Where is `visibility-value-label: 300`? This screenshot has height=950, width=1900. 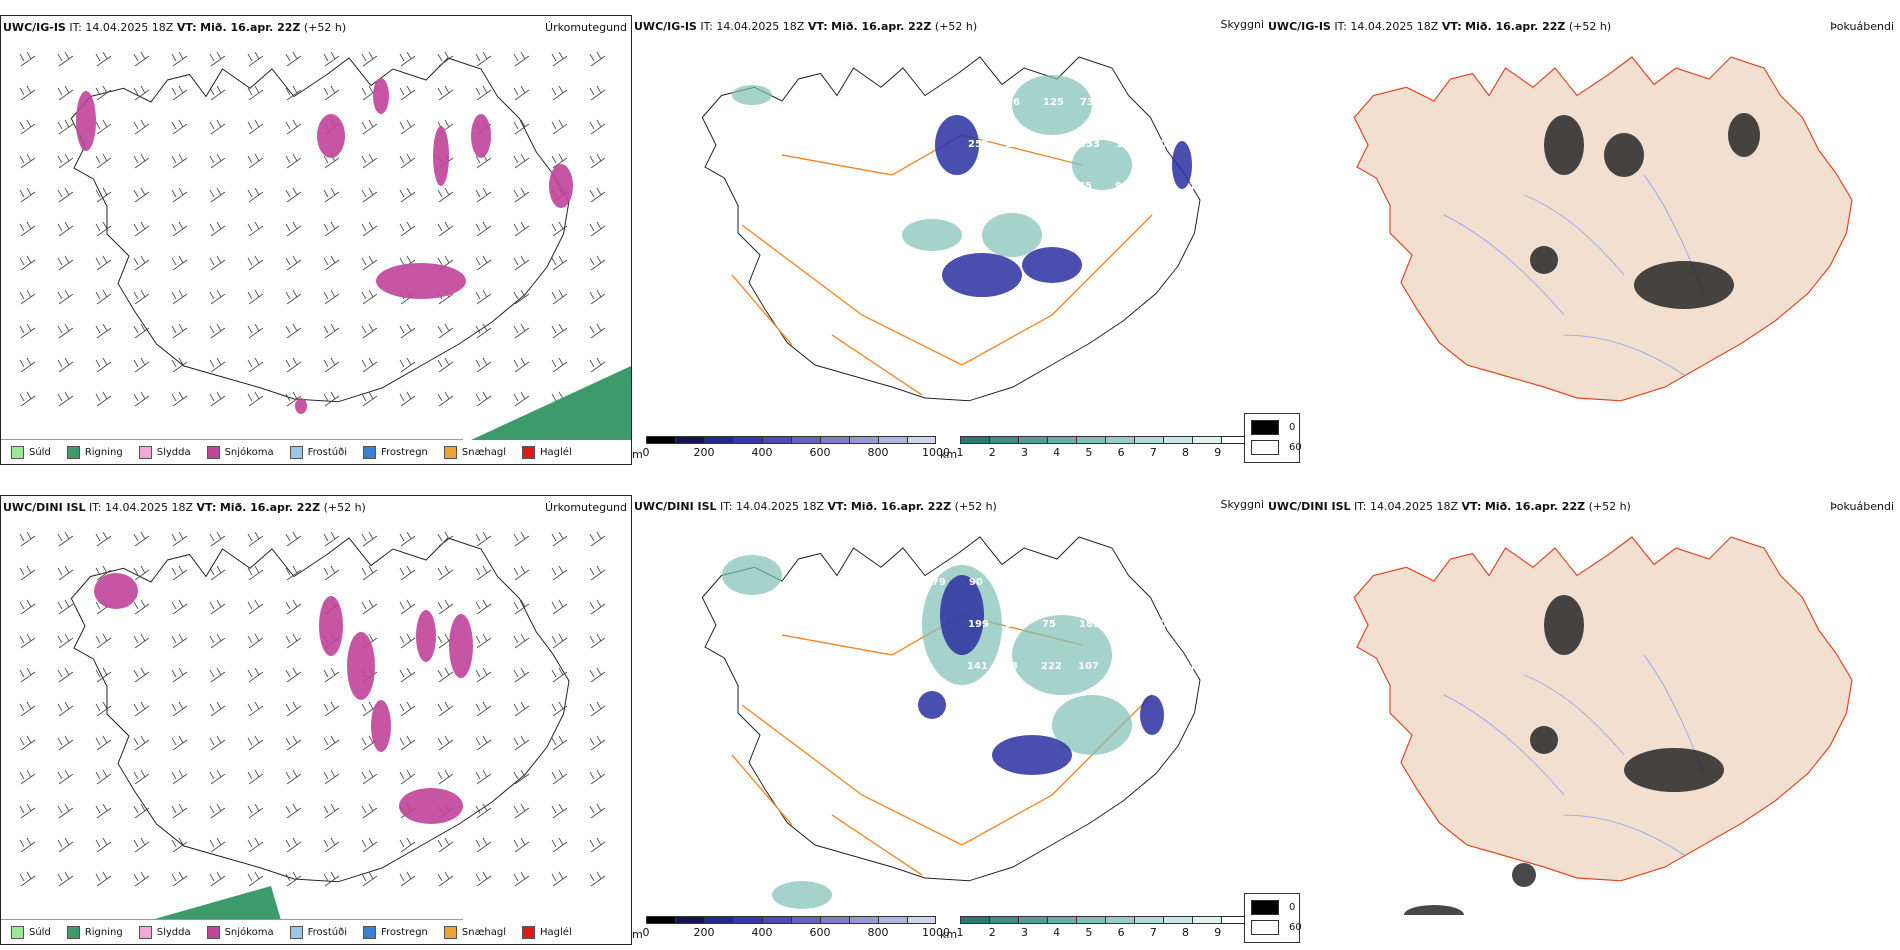 visibility-value-label: 300 is located at coordinates (1015, 624).